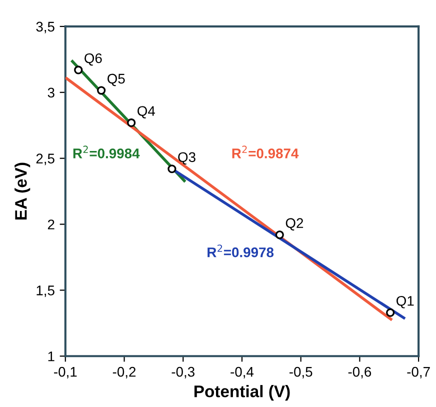  What do you see at coordinates (418, 372) in the screenshot?
I see `x-tick-label: -0,7` at bounding box center [418, 372].